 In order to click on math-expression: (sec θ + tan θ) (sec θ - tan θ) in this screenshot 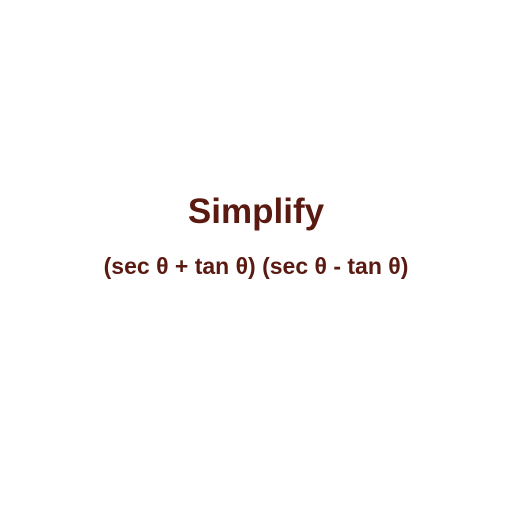, I will do `click(256, 266)`.